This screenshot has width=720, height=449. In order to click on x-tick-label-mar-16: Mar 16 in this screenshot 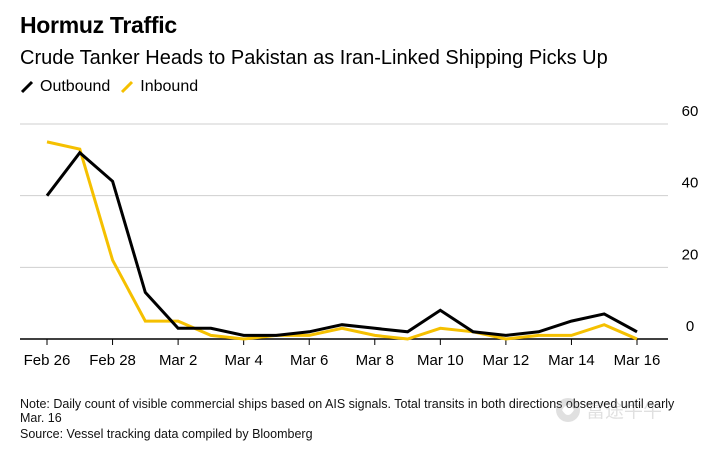, I will do `click(637, 360)`.